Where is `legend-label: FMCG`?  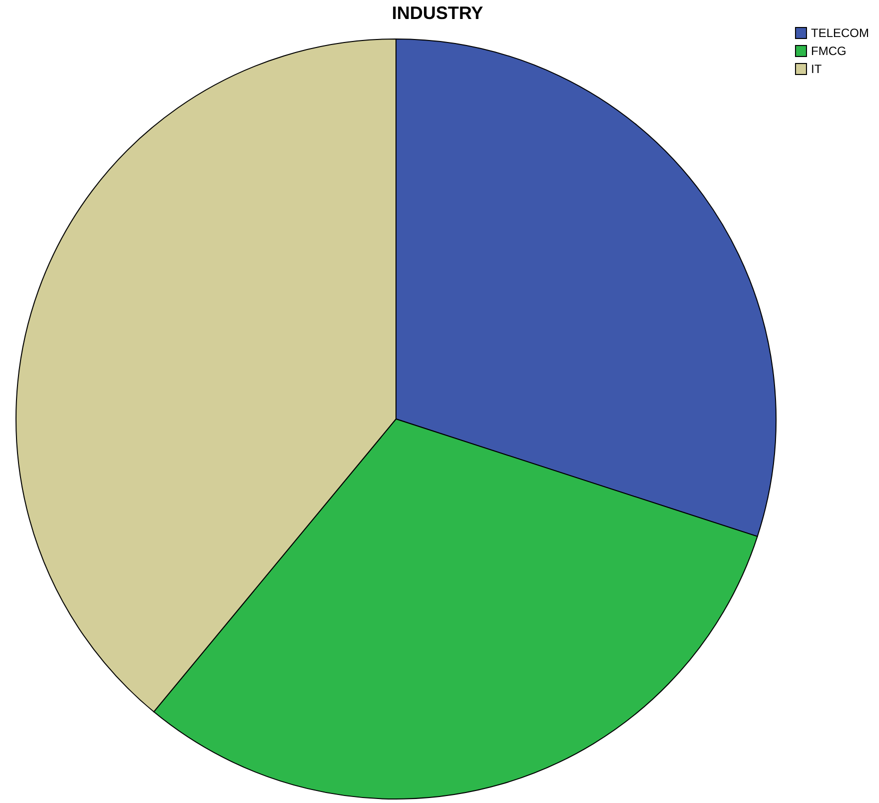 legend-label: FMCG is located at coordinates (828, 51).